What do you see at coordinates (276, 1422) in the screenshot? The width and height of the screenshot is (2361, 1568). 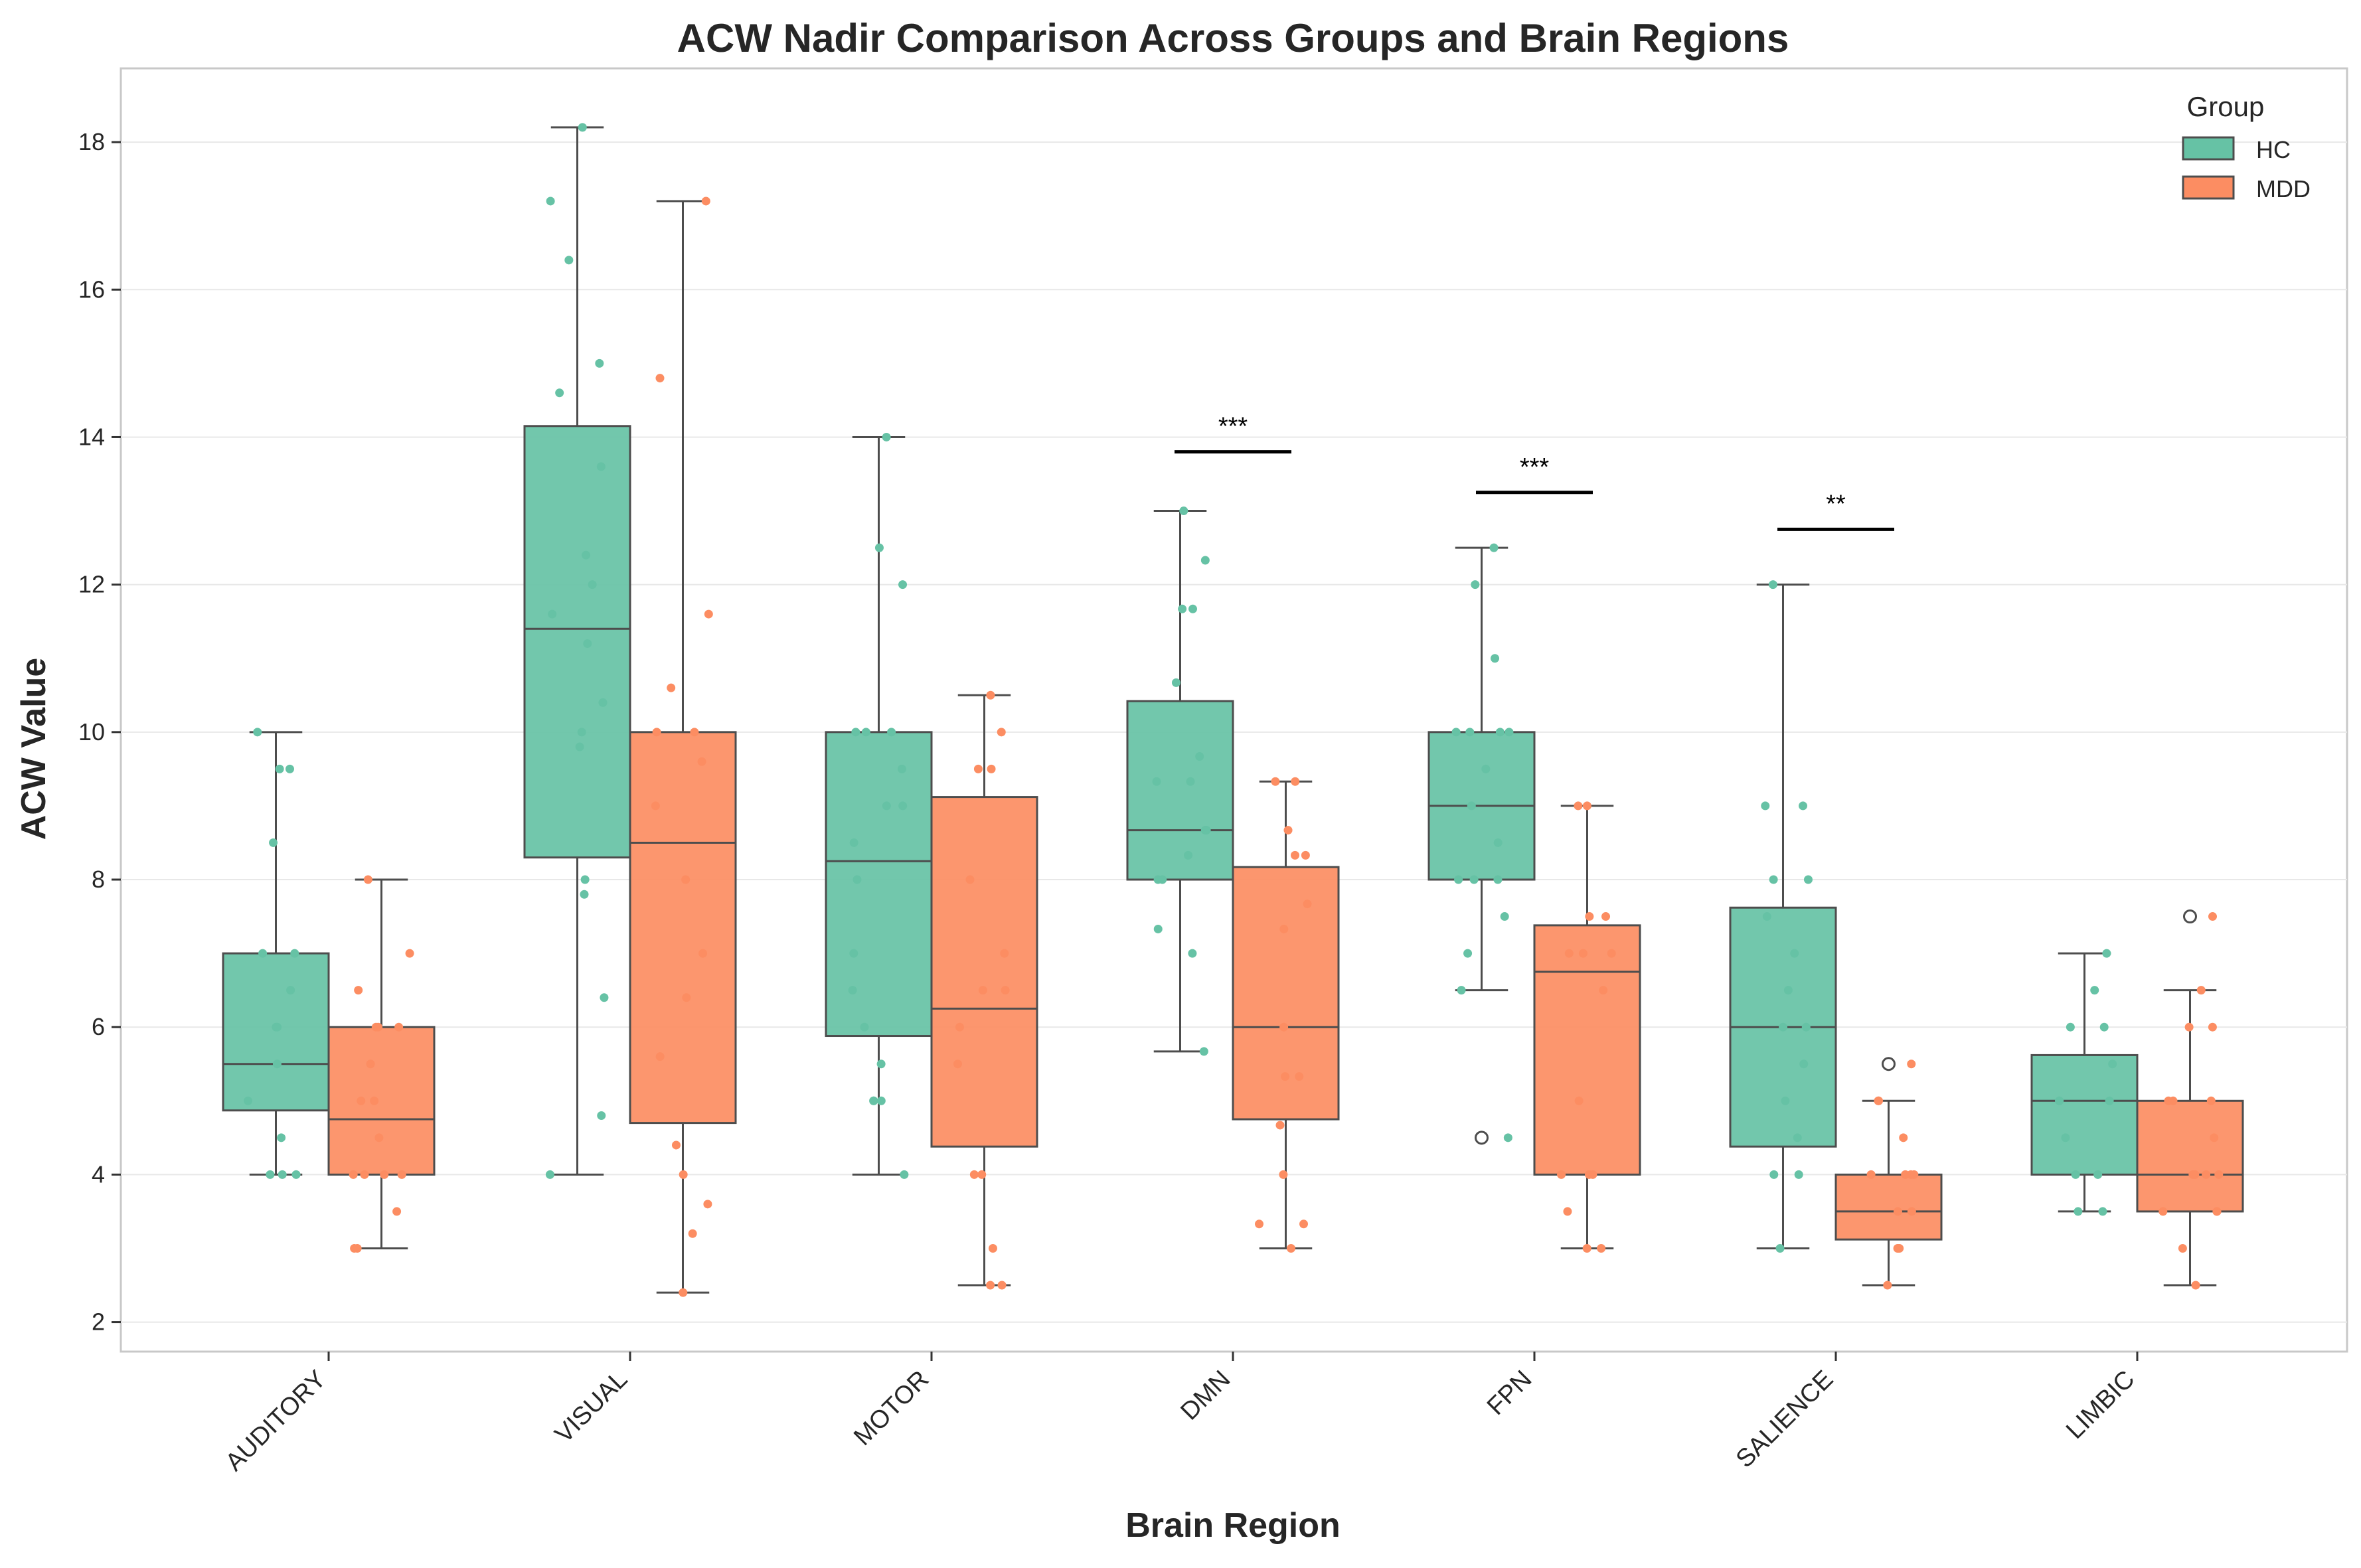 I see `x-tick-label-auditory: AUDITORY` at bounding box center [276, 1422].